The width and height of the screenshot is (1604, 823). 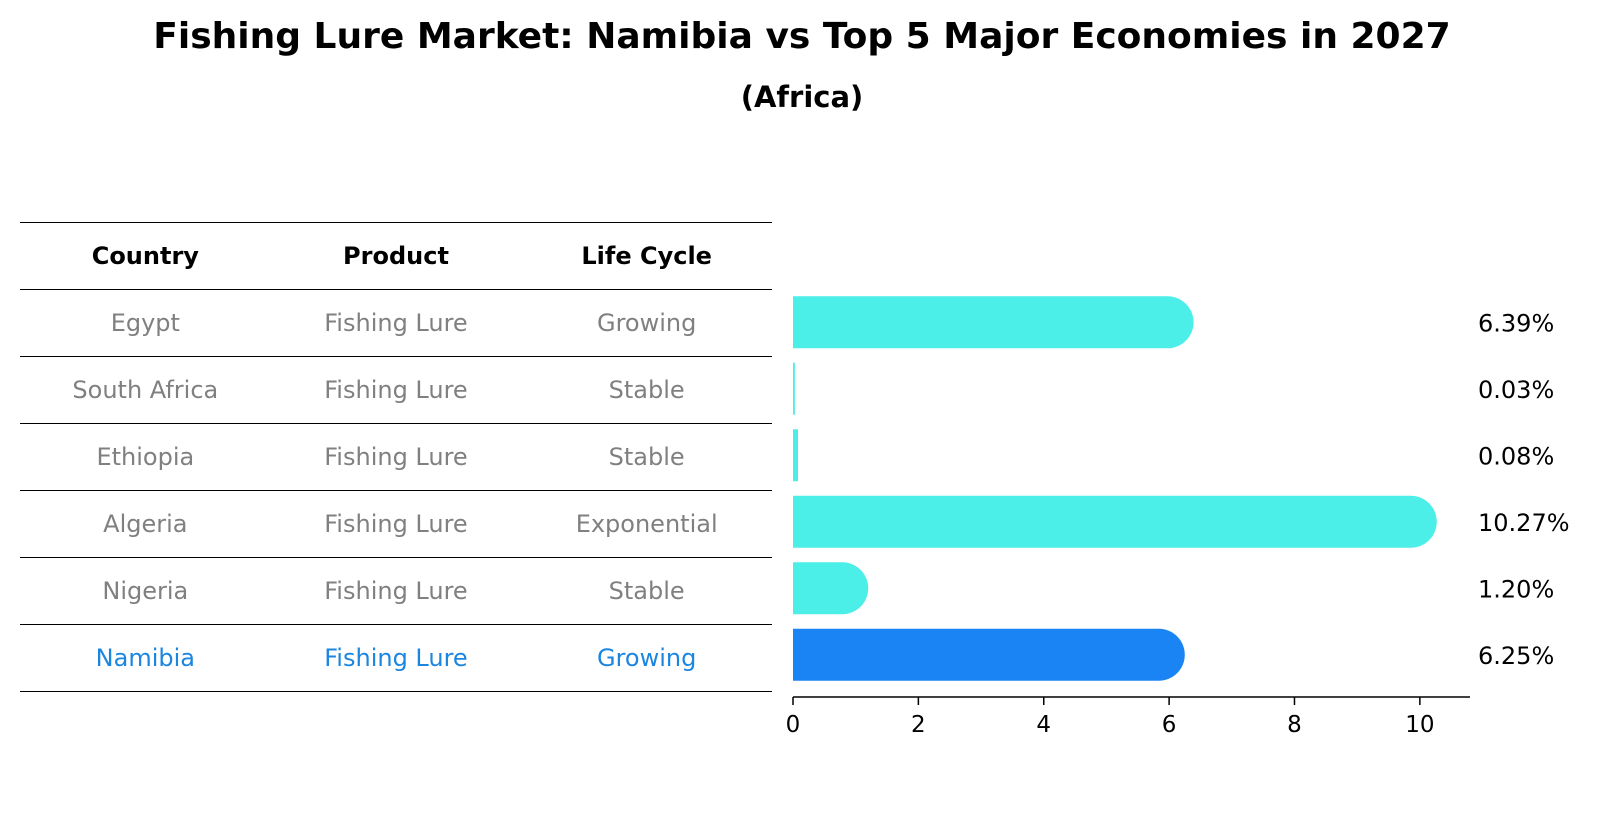 What do you see at coordinates (831, 588) in the screenshot?
I see `bar-nigeria` at bounding box center [831, 588].